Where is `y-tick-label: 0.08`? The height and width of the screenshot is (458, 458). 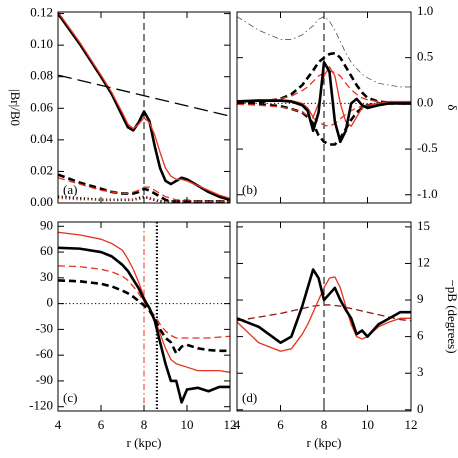
y-tick-label: 0.08 is located at coordinates (41, 75).